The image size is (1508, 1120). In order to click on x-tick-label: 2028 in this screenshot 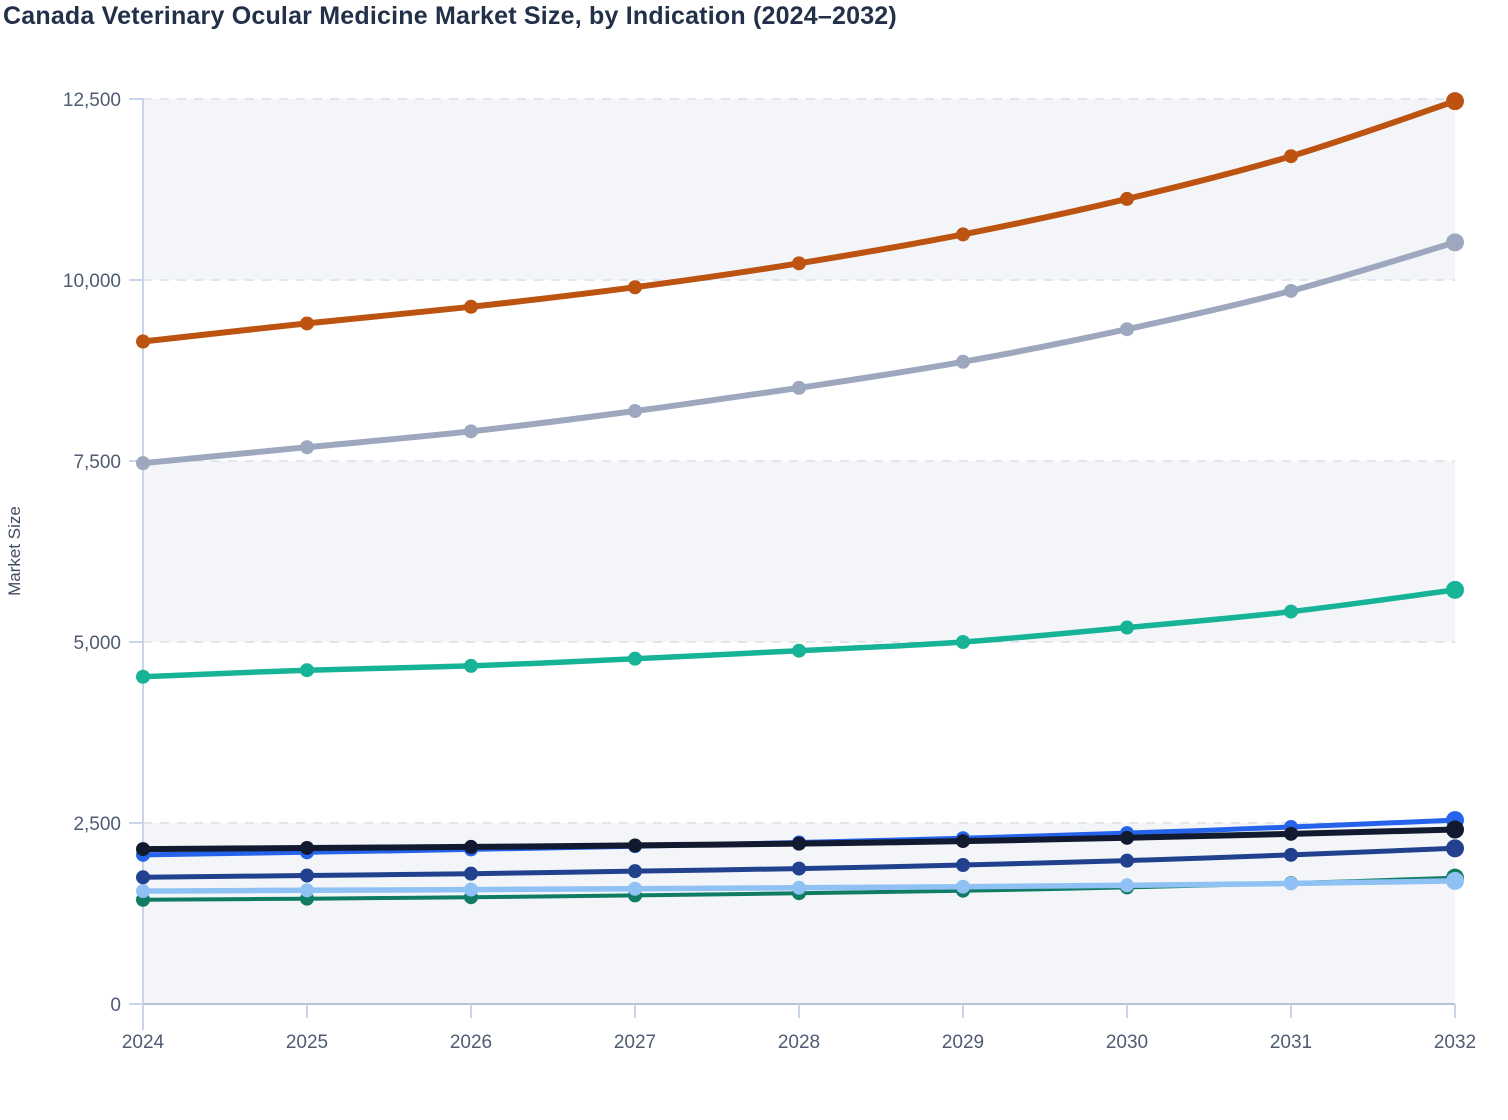, I will do `click(799, 1042)`.